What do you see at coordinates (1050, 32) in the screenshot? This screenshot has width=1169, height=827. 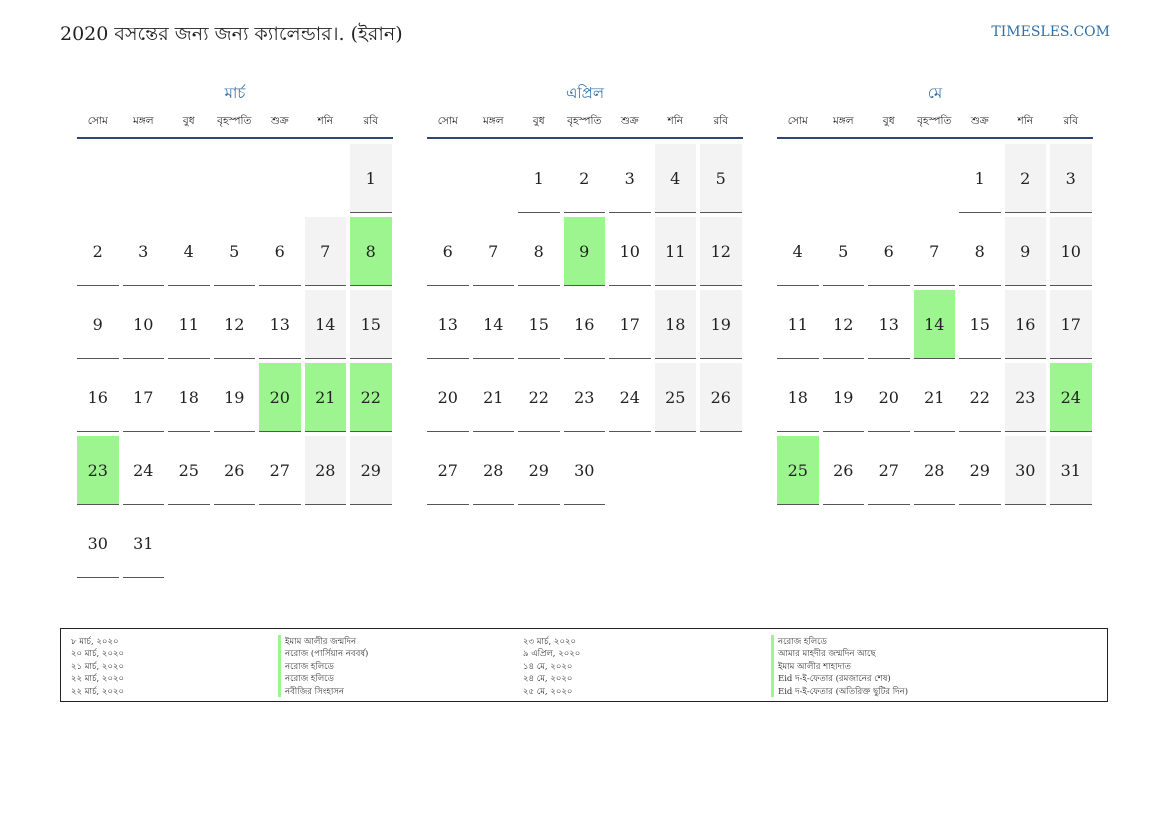 I see `site-link: TIMESLES.COM` at bounding box center [1050, 32].